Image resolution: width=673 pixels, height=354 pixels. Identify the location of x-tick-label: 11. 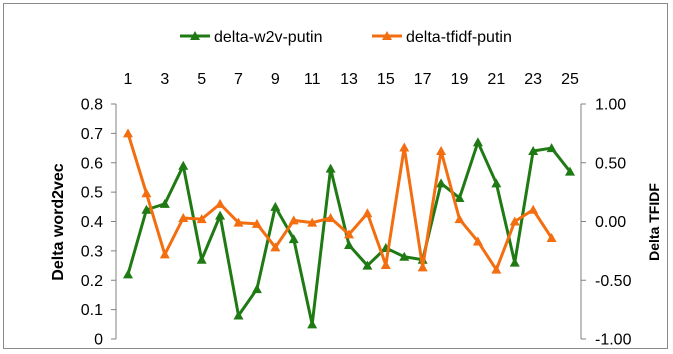
(312, 79).